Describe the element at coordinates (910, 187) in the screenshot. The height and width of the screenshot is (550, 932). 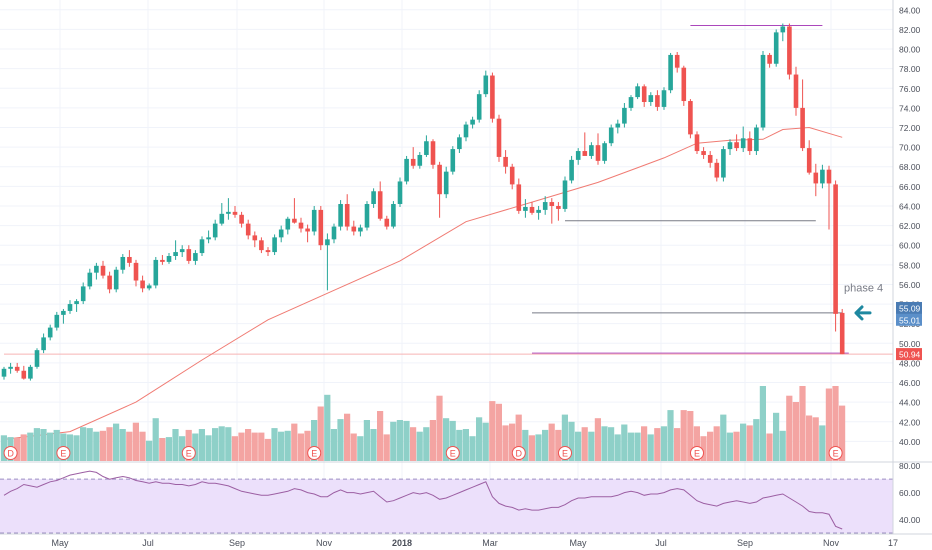
I see `price-tick-label: 66.00` at that location.